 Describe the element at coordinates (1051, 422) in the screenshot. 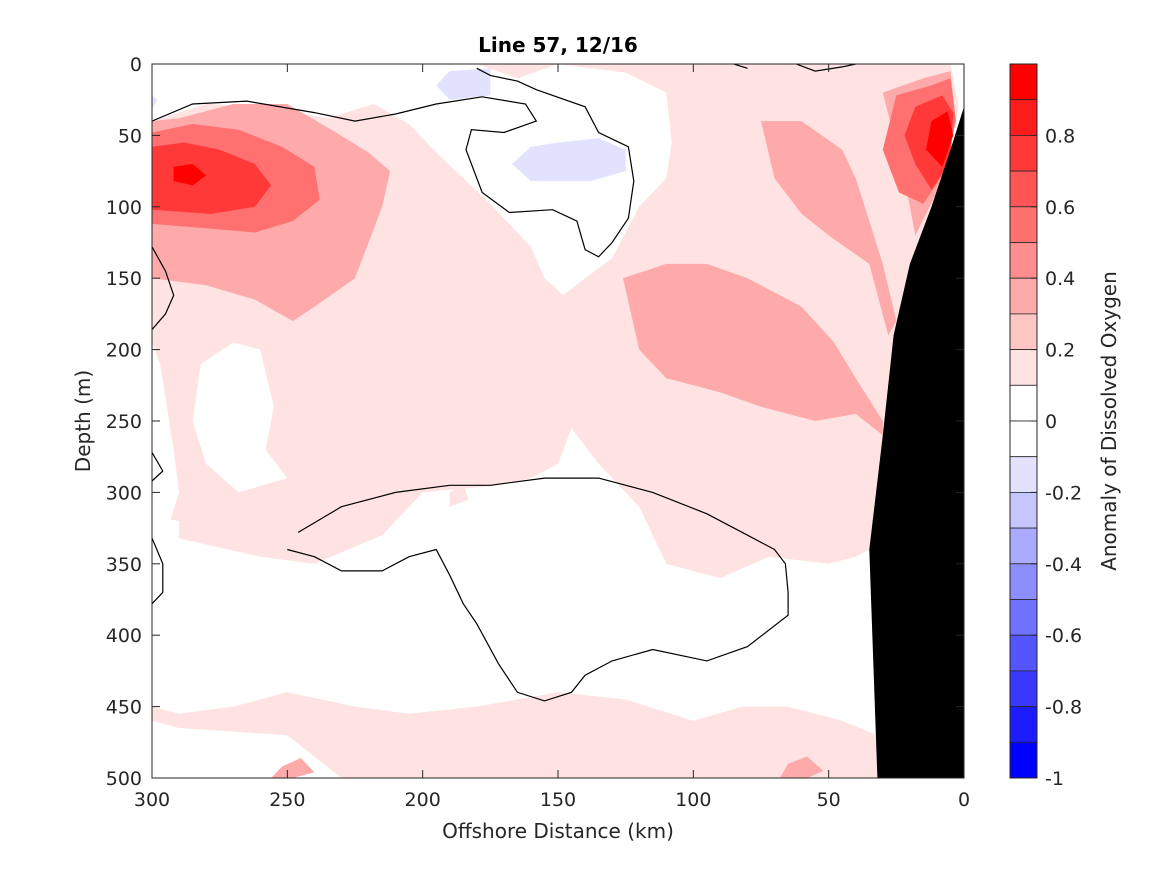

I see `colorbar-tick-label: 0` at that location.